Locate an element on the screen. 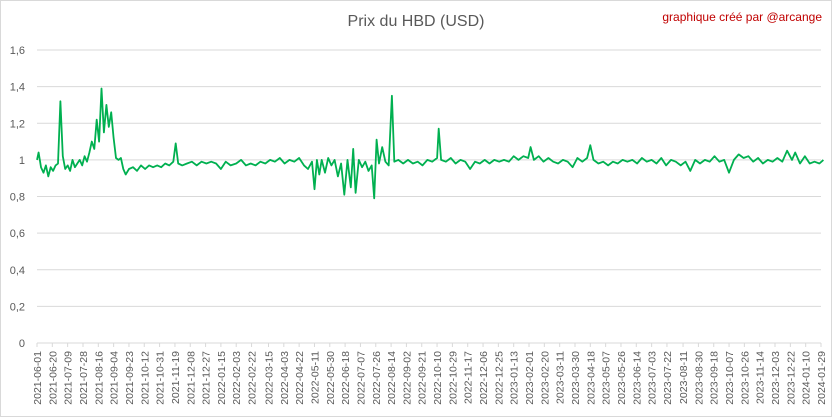  x-tick-label: 2022-02-03 is located at coordinates (237, 378).